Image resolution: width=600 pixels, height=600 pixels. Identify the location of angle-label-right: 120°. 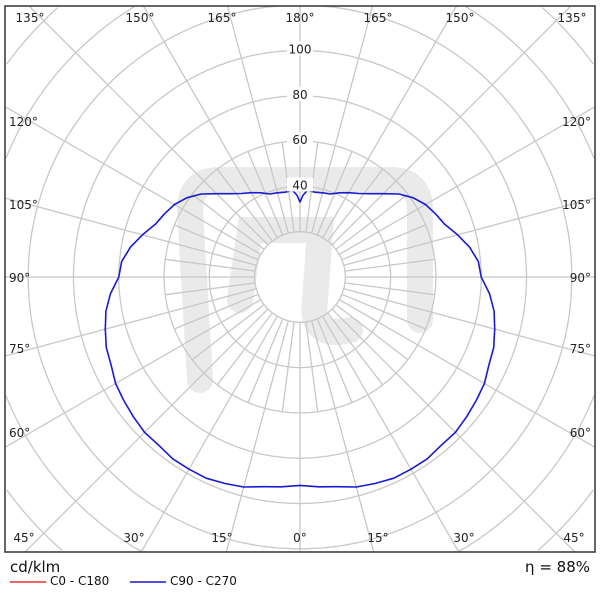
(576, 122).